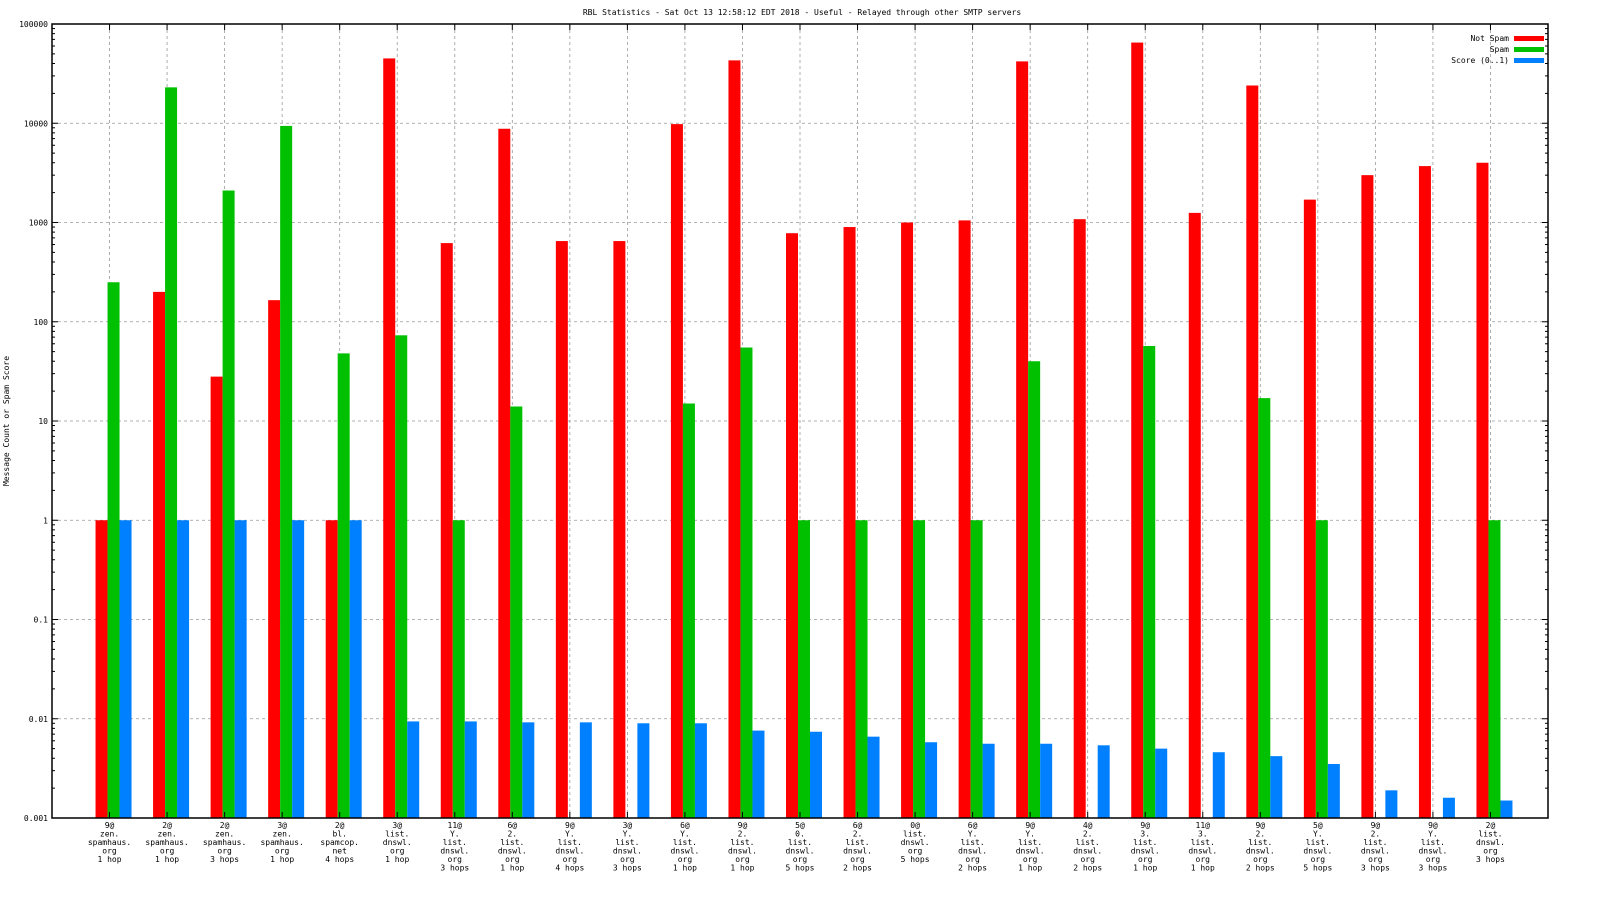  What do you see at coordinates (1087, 847) in the screenshot?
I see `x-tick-label: 4@ 2. list. dnswl. org 2 hops` at bounding box center [1087, 847].